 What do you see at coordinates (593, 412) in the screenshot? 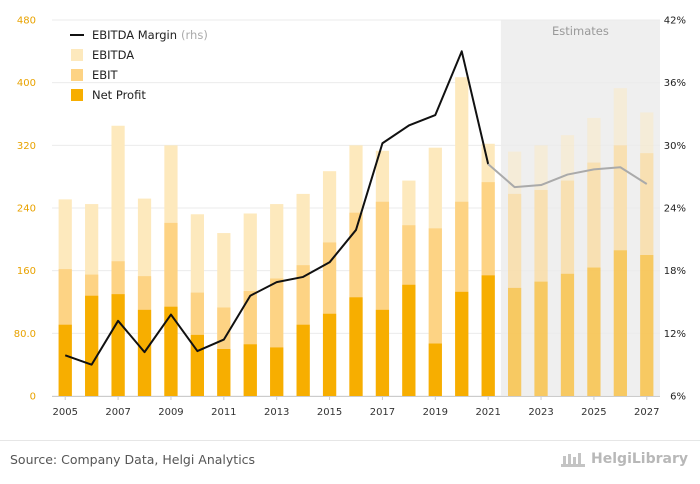
I see `x-tick-label: 2025` at bounding box center [593, 412].